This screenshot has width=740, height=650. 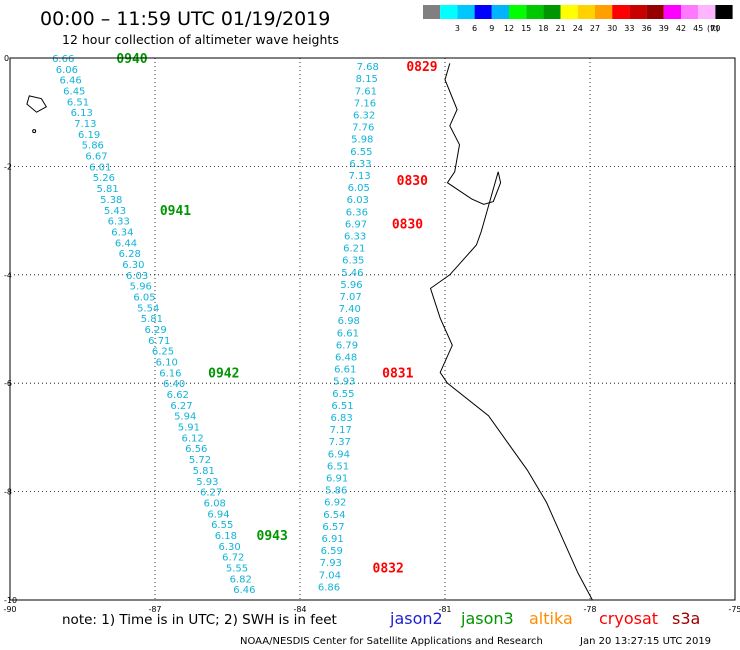 What do you see at coordinates (629, 28) in the screenshot?
I see `legend-label: 33` at bounding box center [629, 28].